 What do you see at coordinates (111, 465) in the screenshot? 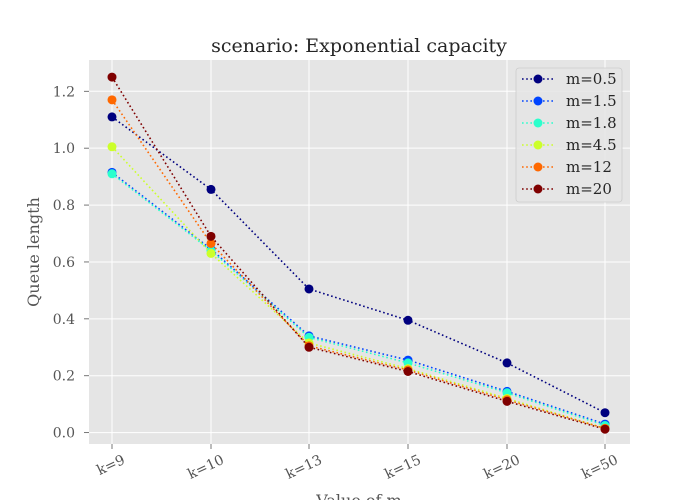
I see `x-tick-label: k=9` at bounding box center [111, 465].